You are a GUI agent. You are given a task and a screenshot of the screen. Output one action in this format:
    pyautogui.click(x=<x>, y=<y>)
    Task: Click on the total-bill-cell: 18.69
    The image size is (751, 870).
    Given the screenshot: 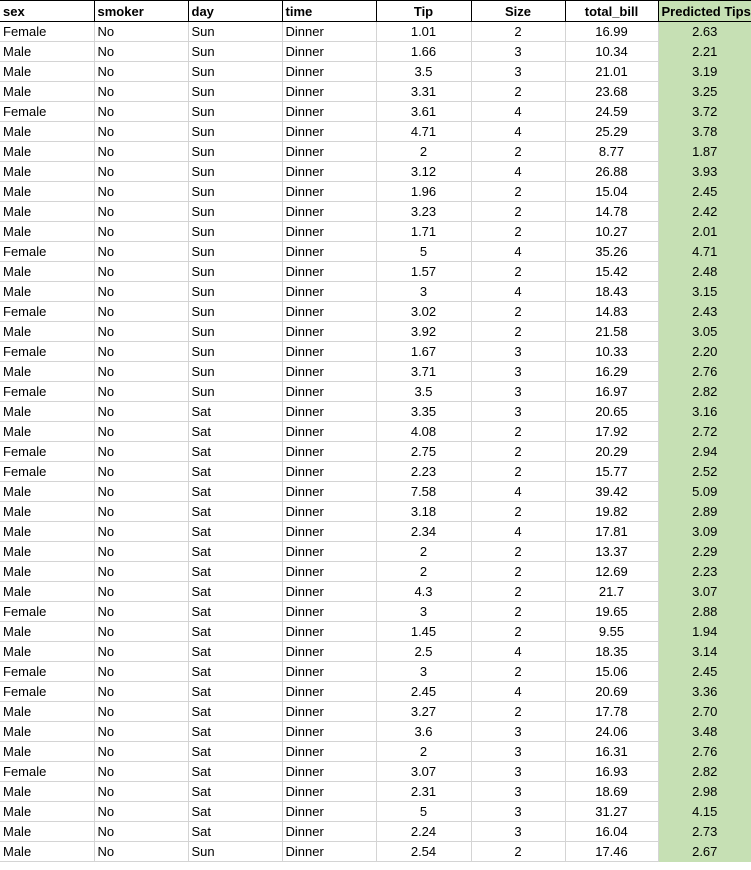 What is the action you would take?
    pyautogui.click(x=612, y=791)
    